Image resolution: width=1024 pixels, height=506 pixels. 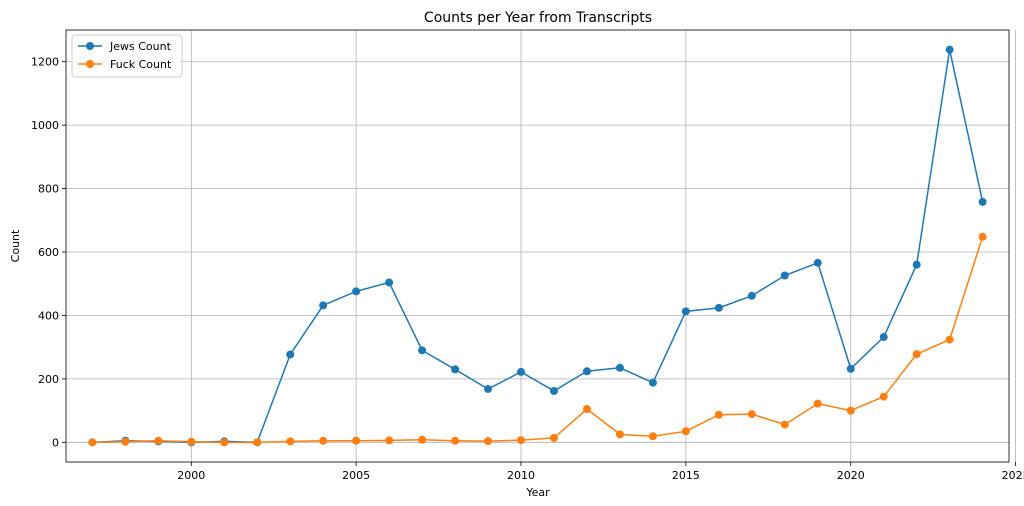 What do you see at coordinates (48, 252) in the screenshot?
I see `y-tick-label: 600` at bounding box center [48, 252].